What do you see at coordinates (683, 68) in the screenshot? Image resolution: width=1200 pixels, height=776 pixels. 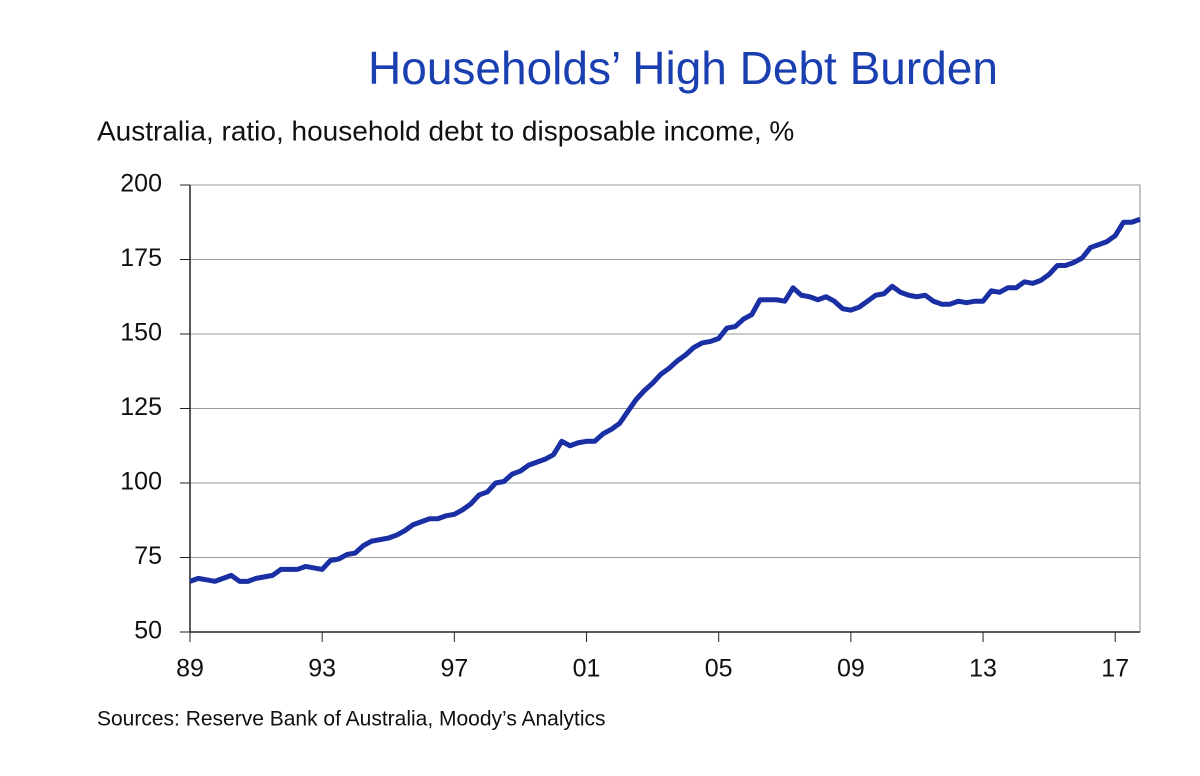 I see `chart-title: Households’ High Debt Burden` at bounding box center [683, 68].